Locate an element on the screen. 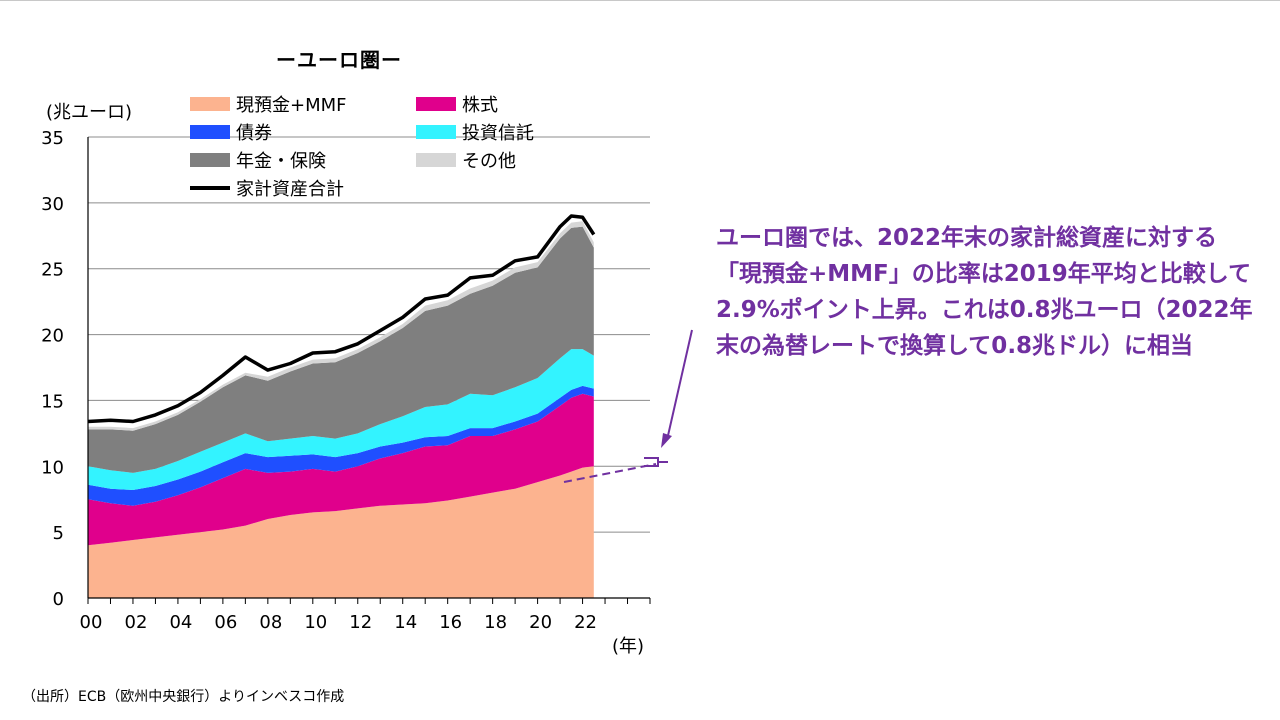 Image resolution: width=1280 pixels, height=720 pixels. x-tick-label-00: 00 is located at coordinates (91, 622).